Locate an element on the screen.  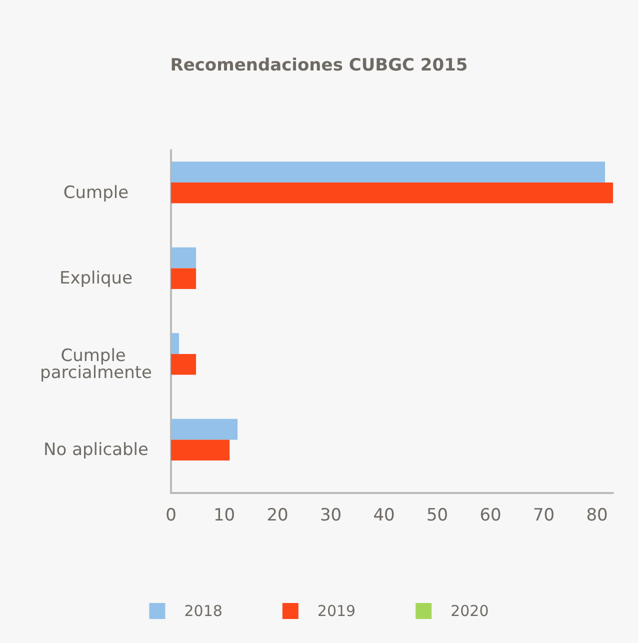
y-tick-label: Explique is located at coordinates (96, 278).